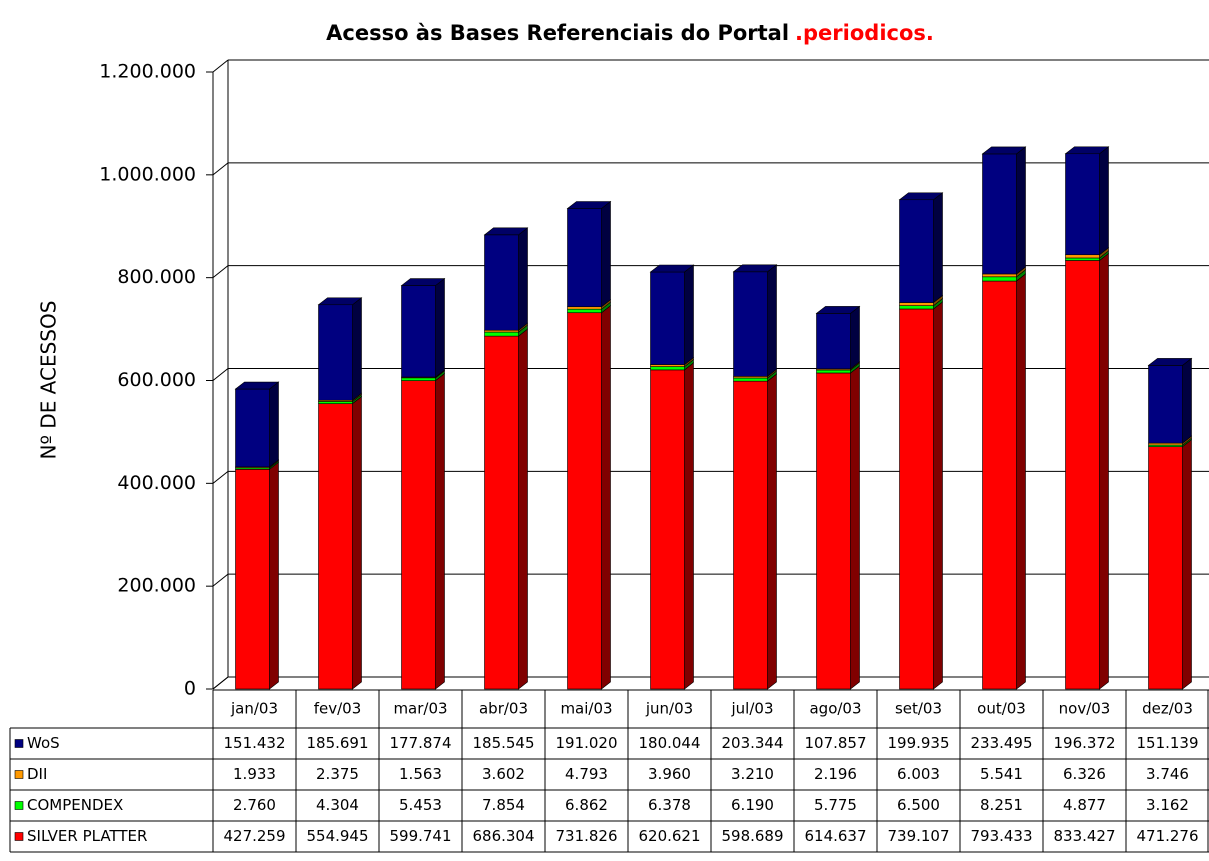  What do you see at coordinates (87, 836) in the screenshot?
I see `legend-label: SILVER PLATTER` at bounding box center [87, 836].